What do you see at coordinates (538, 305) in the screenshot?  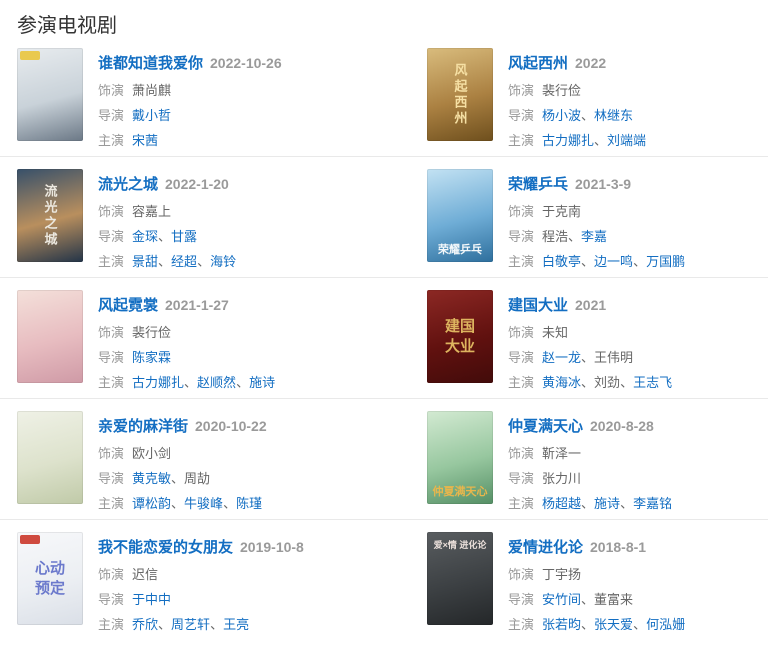 I see `drama-title-link: 建国大业` at bounding box center [538, 305].